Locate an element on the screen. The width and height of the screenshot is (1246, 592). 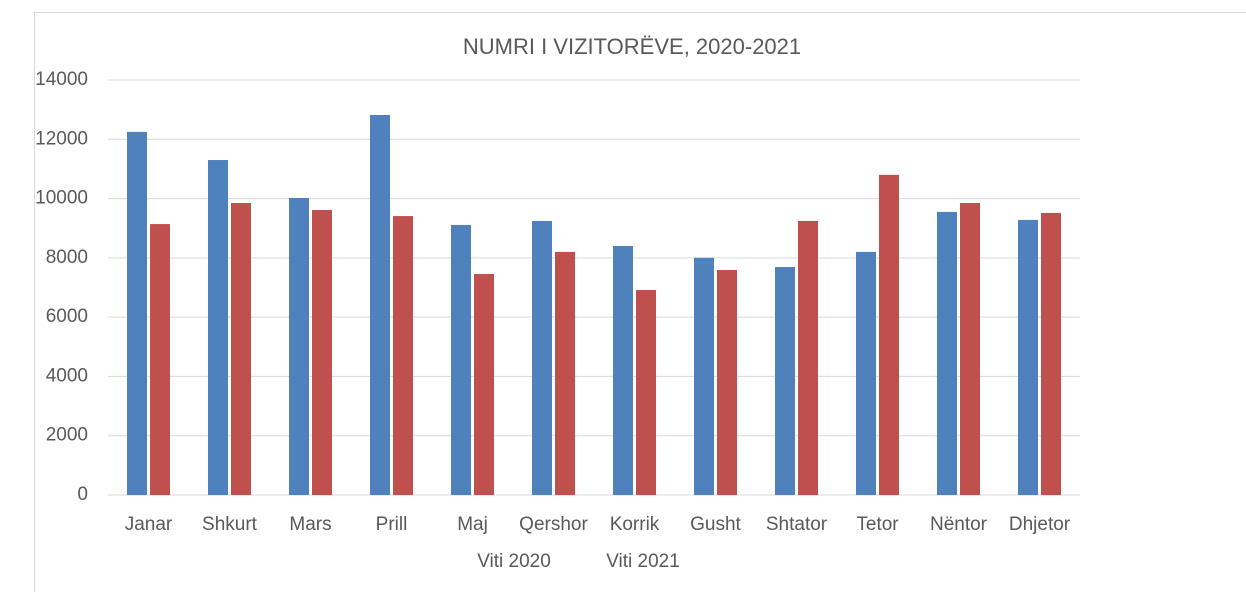
y-tick-label: 2000 is located at coordinates (67, 435).